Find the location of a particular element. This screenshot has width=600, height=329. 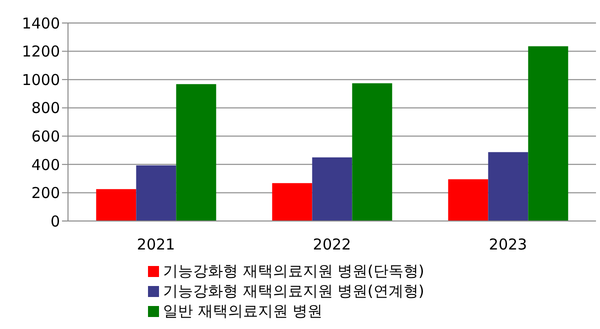

y-tick-label: 1200 is located at coordinates (41, 51).